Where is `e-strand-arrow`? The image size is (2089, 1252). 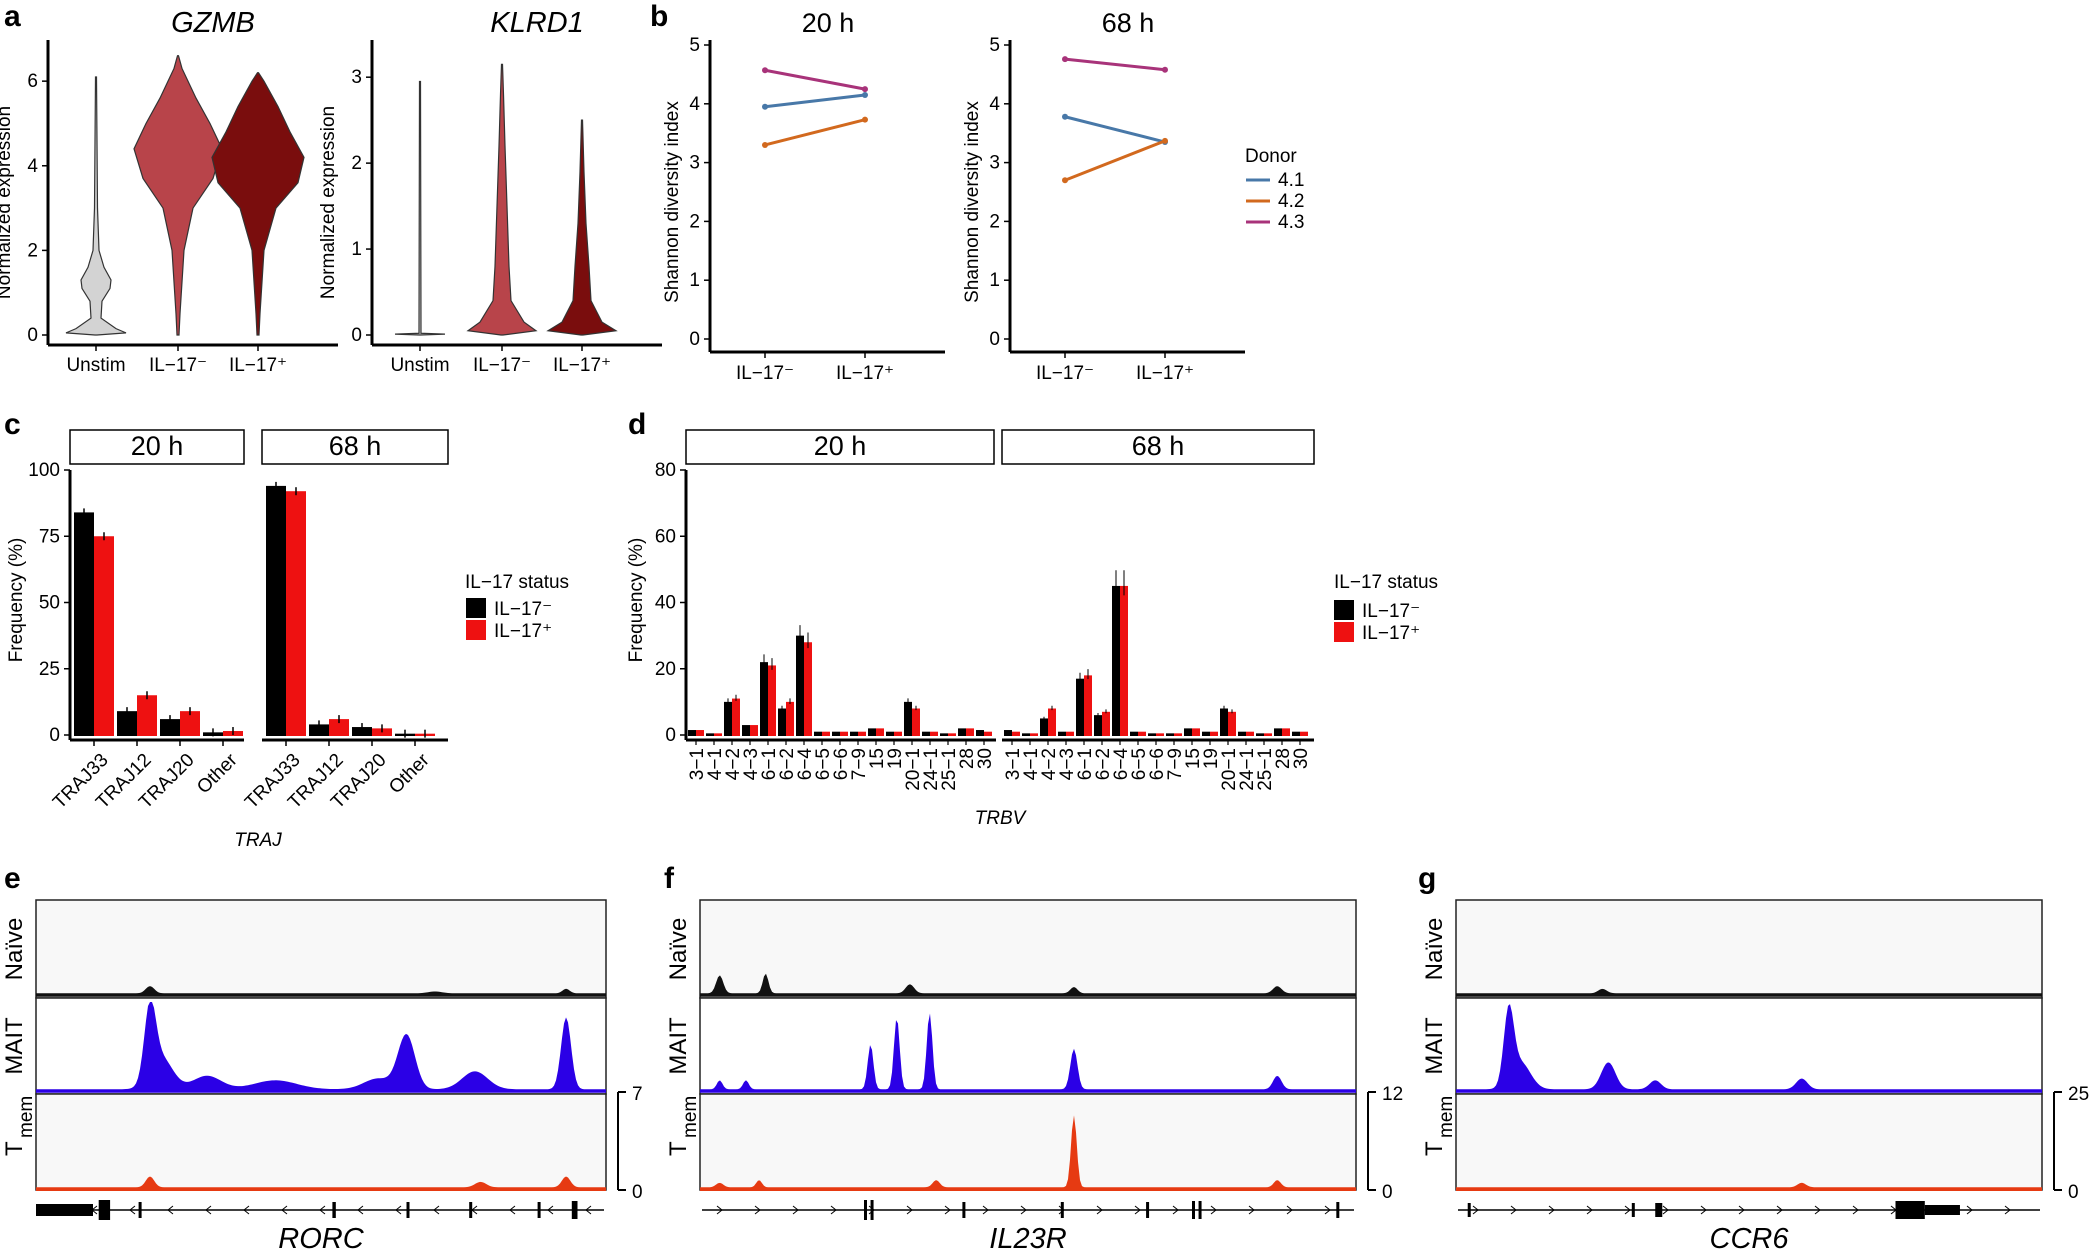
e-strand-arrow is located at coordinates (284, 1210).